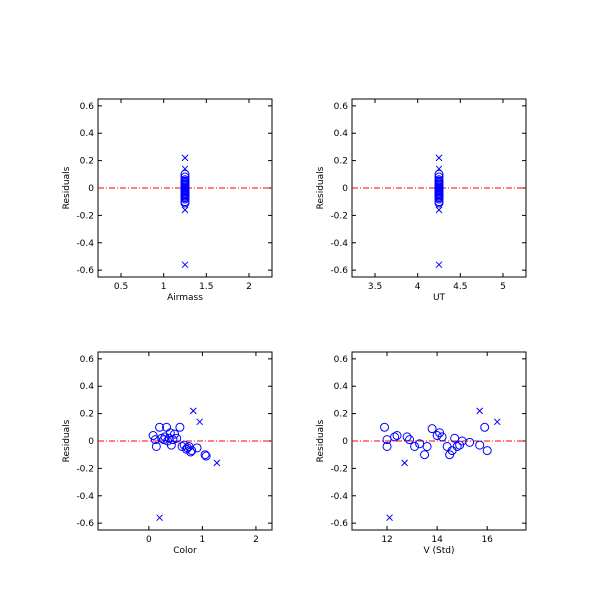 The width and height of the screenshot is (608, 608). Describe the element at coordinates (206, 287) in the screenshot. I see `x-tick-label: 1.5` at that location.